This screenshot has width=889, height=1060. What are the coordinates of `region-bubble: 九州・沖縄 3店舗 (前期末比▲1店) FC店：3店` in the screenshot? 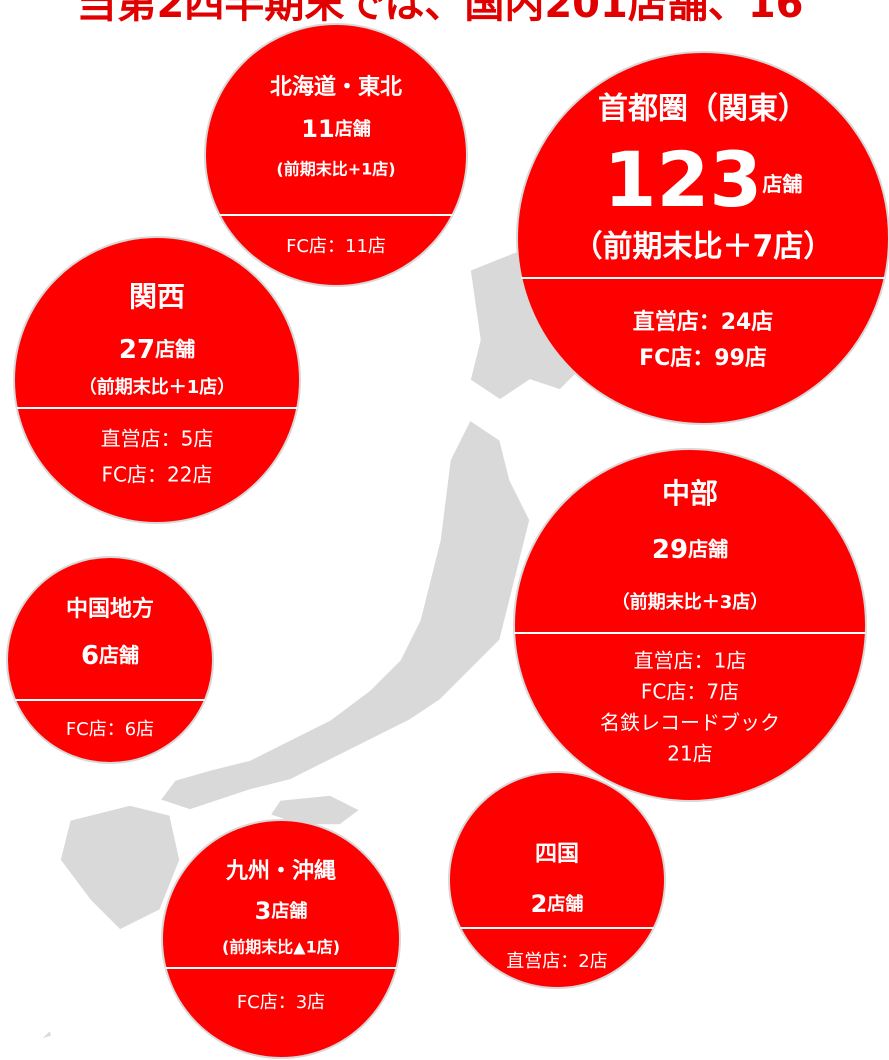 It's located at (281, 939).